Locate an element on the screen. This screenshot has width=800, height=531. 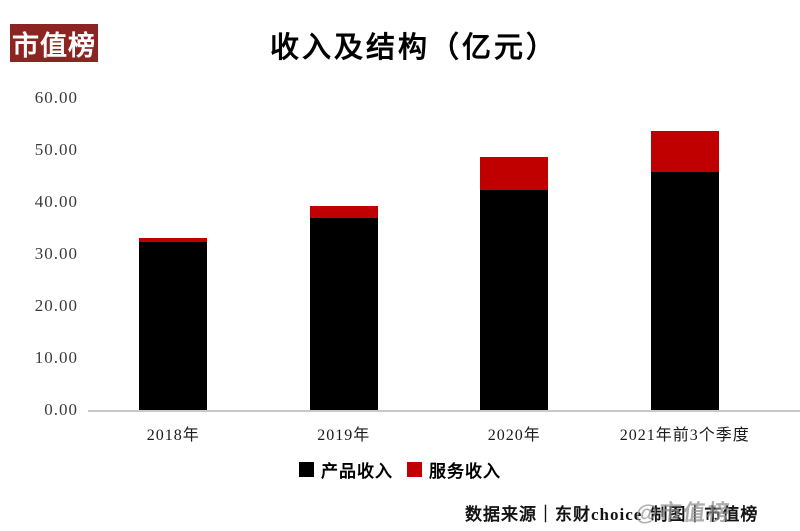
site-logo-text: 市值榜 is located at coordinates (54, 45).